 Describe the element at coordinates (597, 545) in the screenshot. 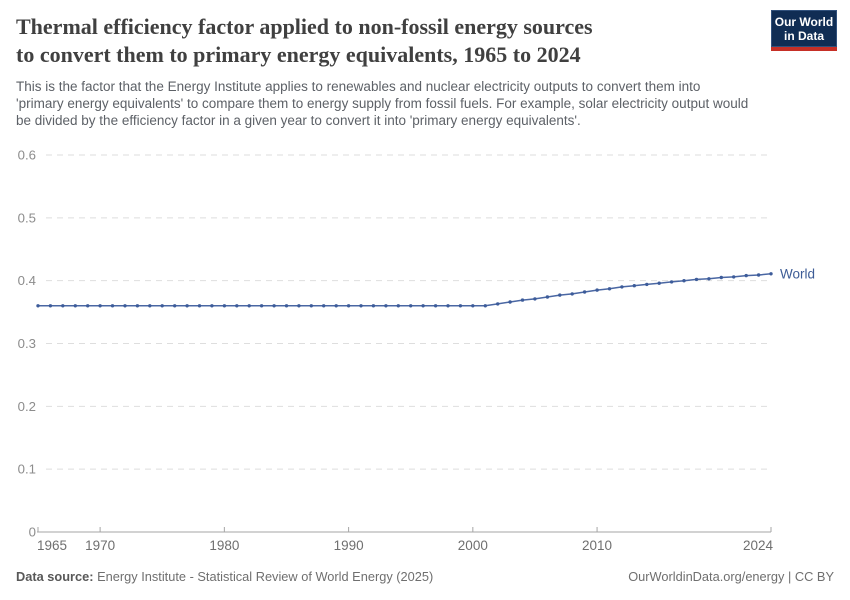

I see `x-axis-tick-label: 2010` at that location.